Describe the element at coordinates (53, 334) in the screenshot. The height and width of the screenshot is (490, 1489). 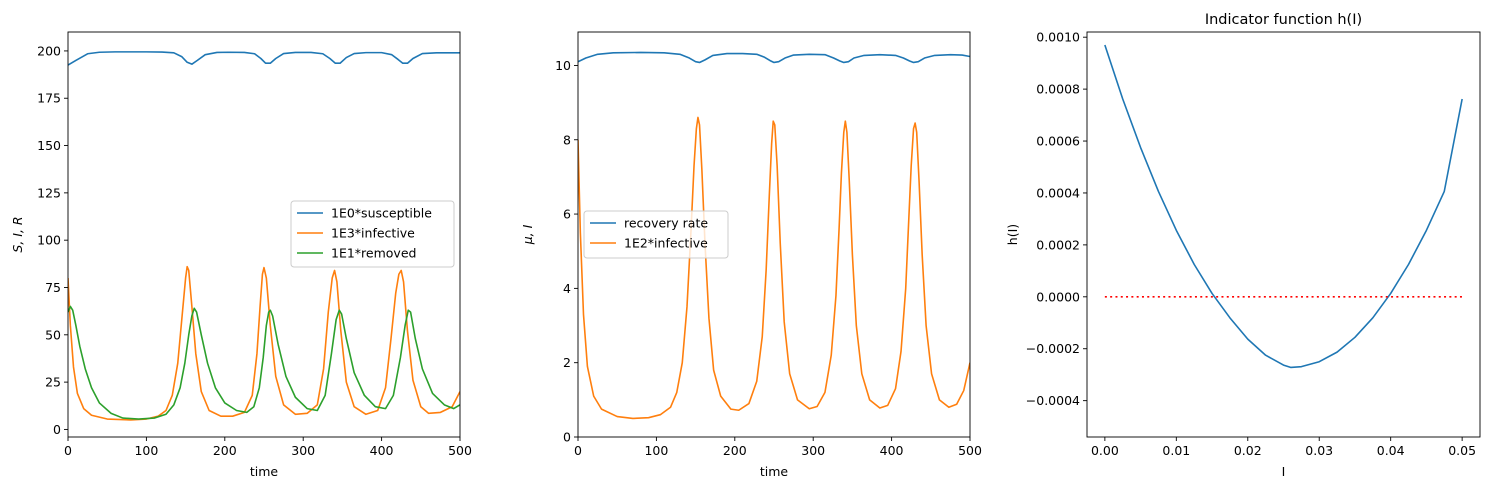
I see `y-tick-label: 50` at that location.